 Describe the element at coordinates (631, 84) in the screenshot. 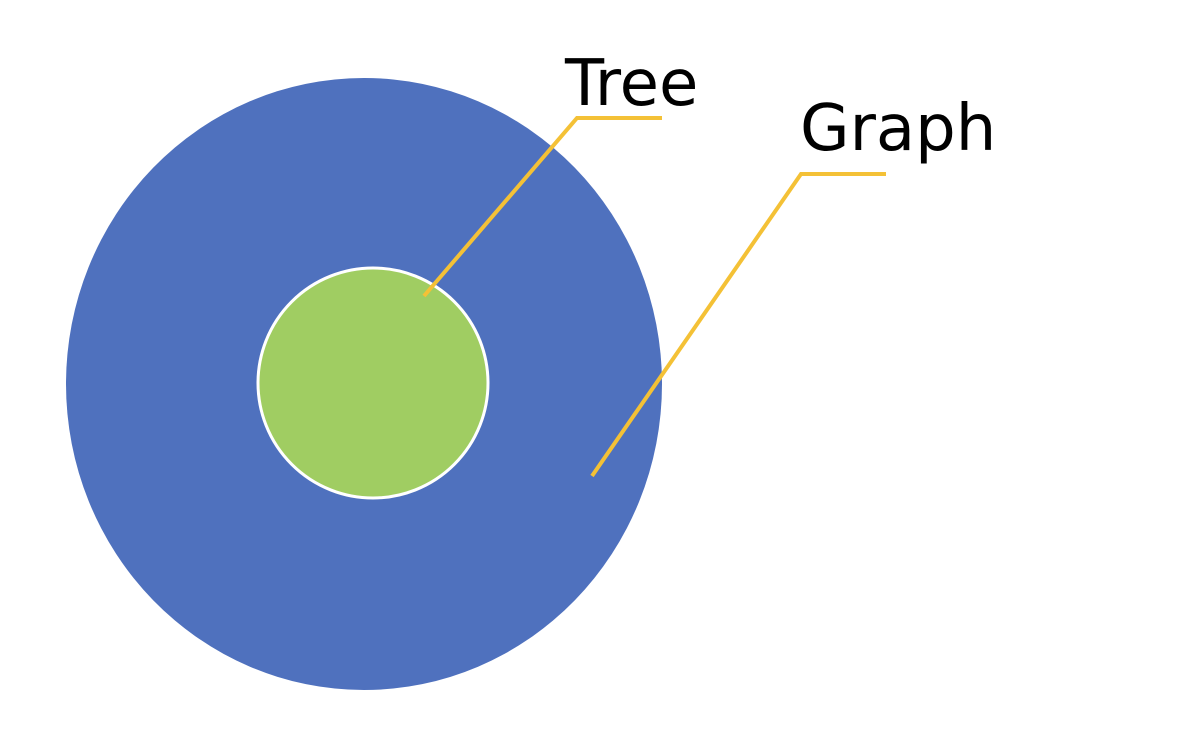

I see `tree-label: Tree` at that location.